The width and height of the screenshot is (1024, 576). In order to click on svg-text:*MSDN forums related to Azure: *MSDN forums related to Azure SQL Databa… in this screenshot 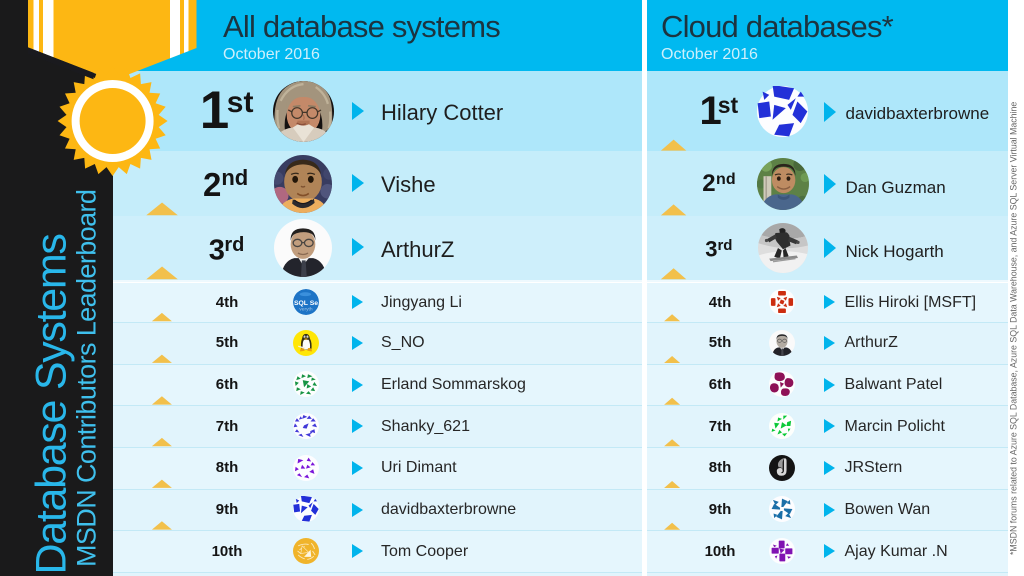, I will do `click(1014, 328)`.